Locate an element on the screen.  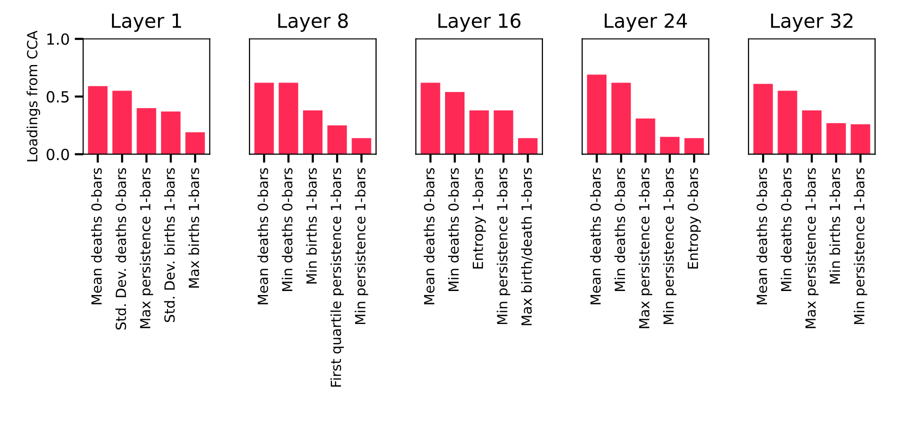
chart-title: Layer 16 is located at coordinates (479, 22).